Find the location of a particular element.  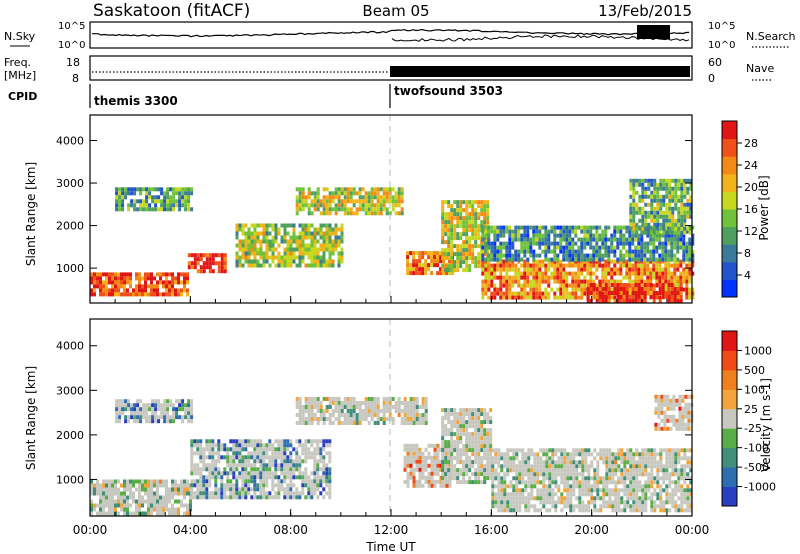

power-ytick-label: 2000 is located at coordinates (70, 226).